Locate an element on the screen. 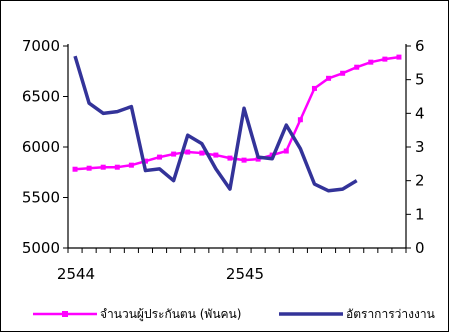  legend: จำนวนผู้ประกันตน (พันคน) อัตราการว่างงาน is located at coordinates (234, 314).